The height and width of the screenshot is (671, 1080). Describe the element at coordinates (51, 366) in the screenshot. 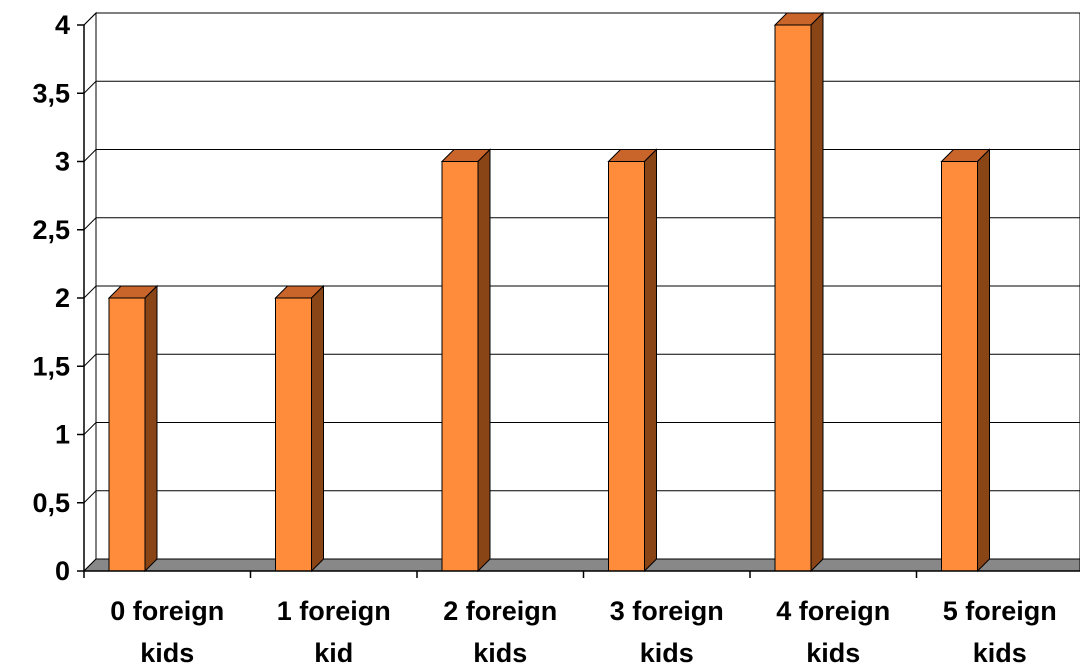

I see `y-tick-label: 1,5` at that location.